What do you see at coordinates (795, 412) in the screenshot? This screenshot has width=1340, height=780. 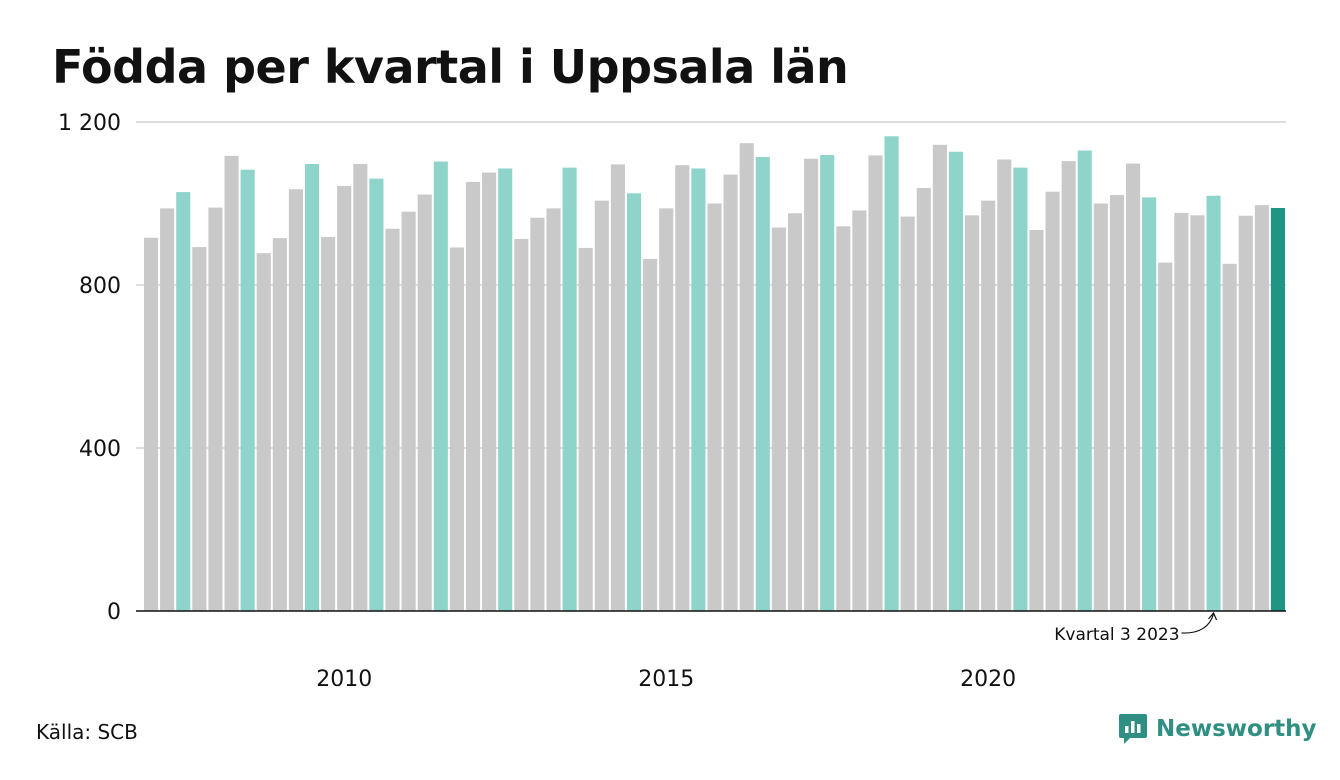 I see `bar-2017-q1` at bounding box center [795, 412].